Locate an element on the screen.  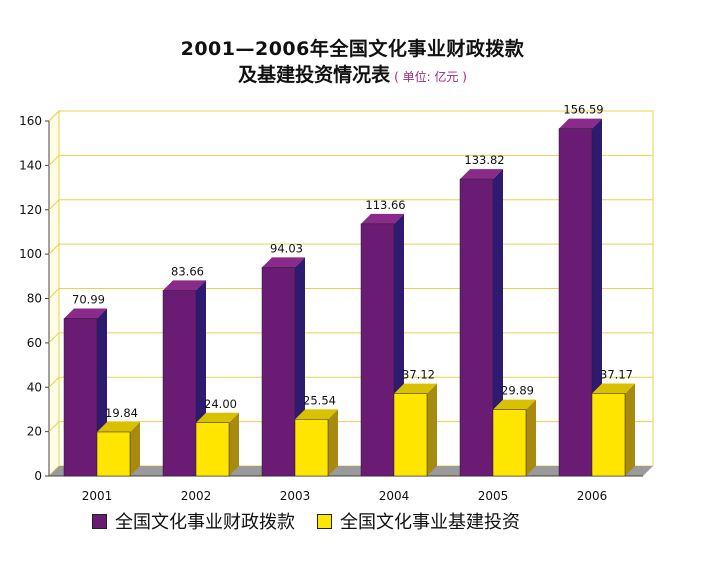
y-tick-label: 120 is located at coordinates (30, 210).